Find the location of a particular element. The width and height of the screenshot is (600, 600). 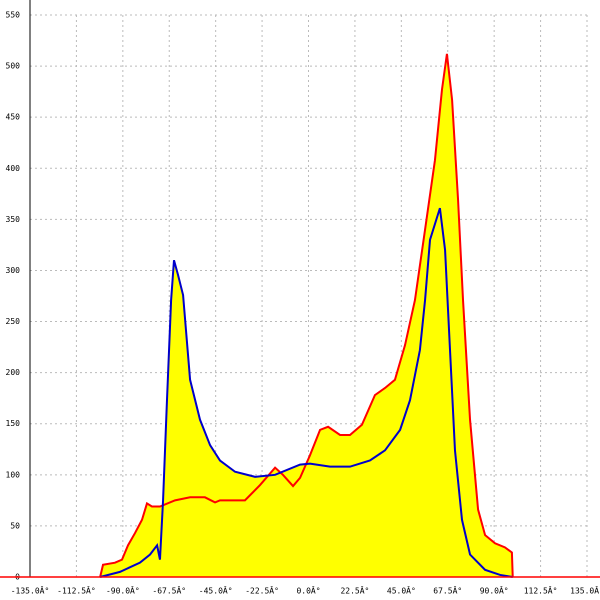

y-tick-label: 250 is located at coordinates (13, 321).